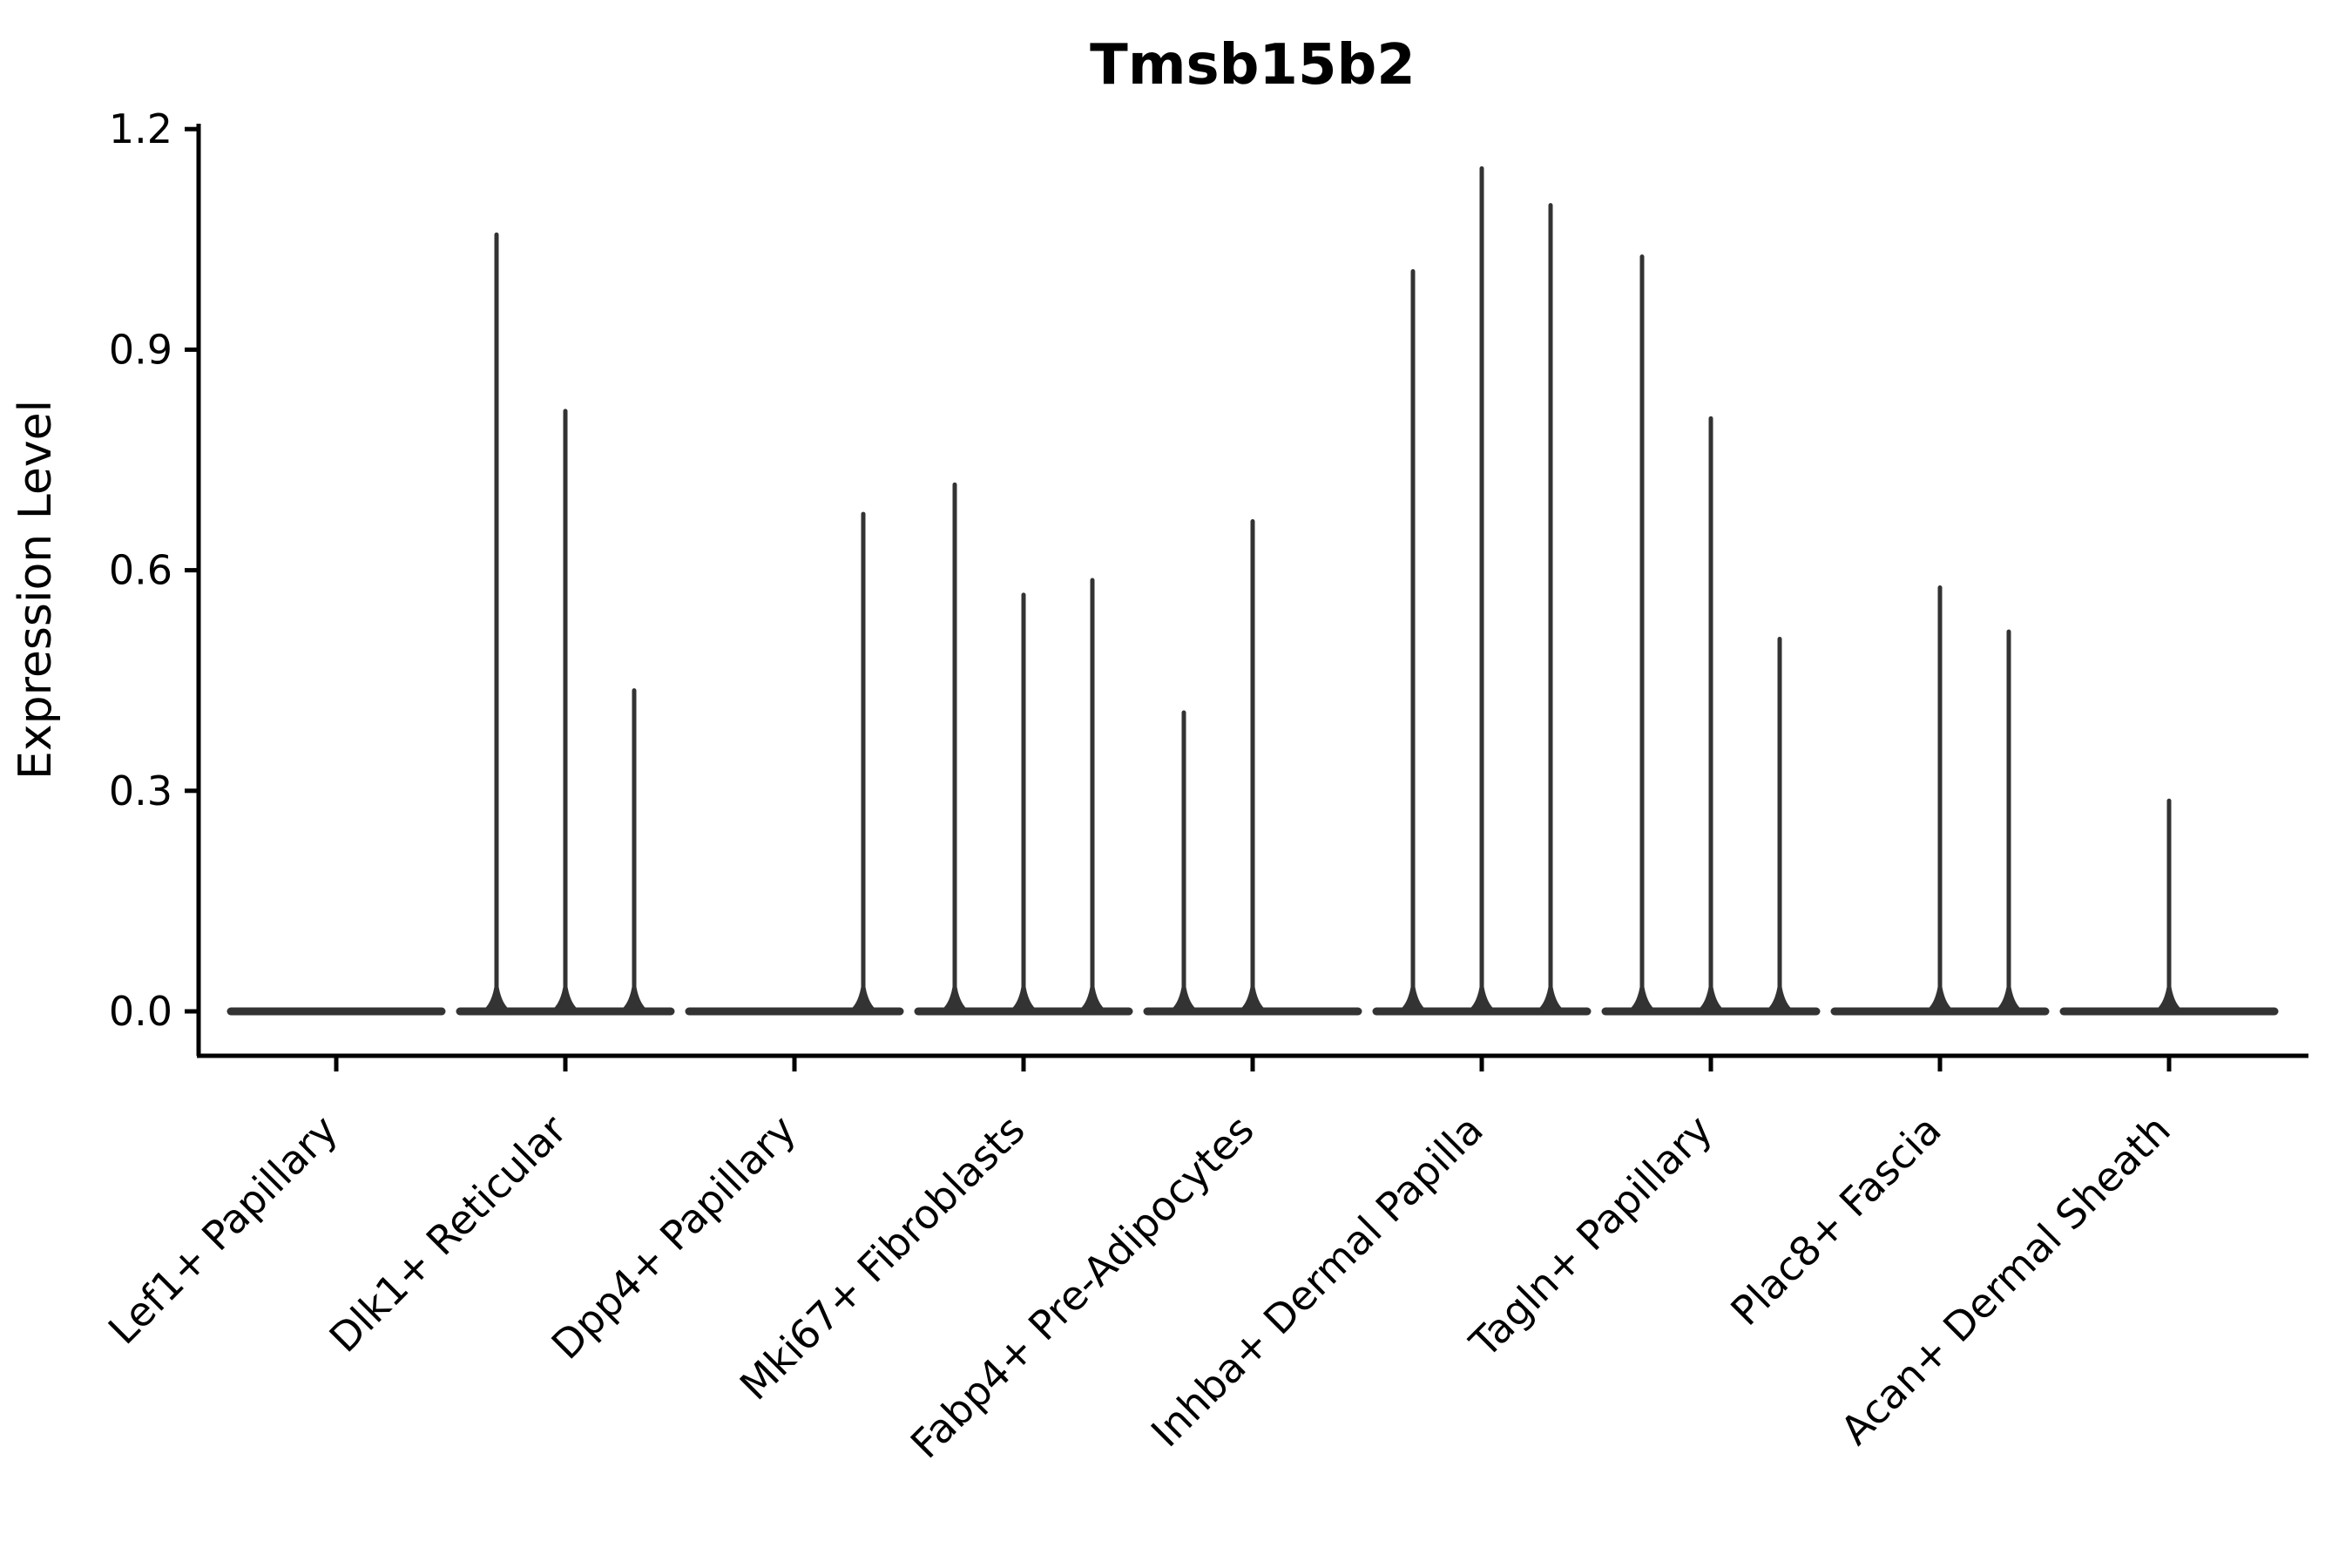  I want to click on x-category-label: Plac8+ Fascia, so click(1836, 1221).